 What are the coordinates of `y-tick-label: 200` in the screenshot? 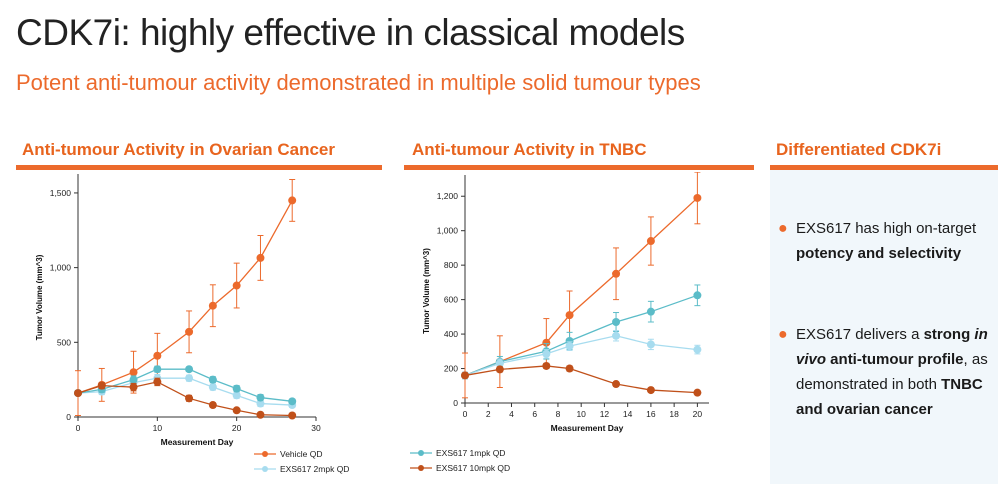 It's located at (451, 369).